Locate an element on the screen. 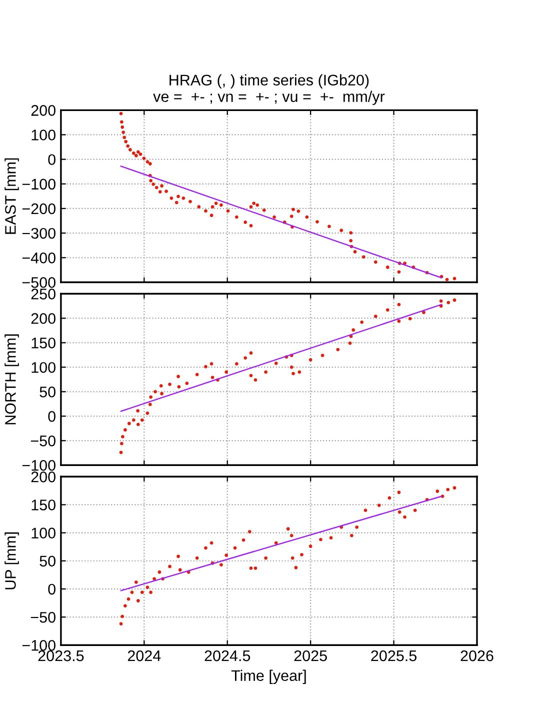 The height and width of the screenshot is (720, 554). y-tick-label: −300 is located at coordinates (39, 233).